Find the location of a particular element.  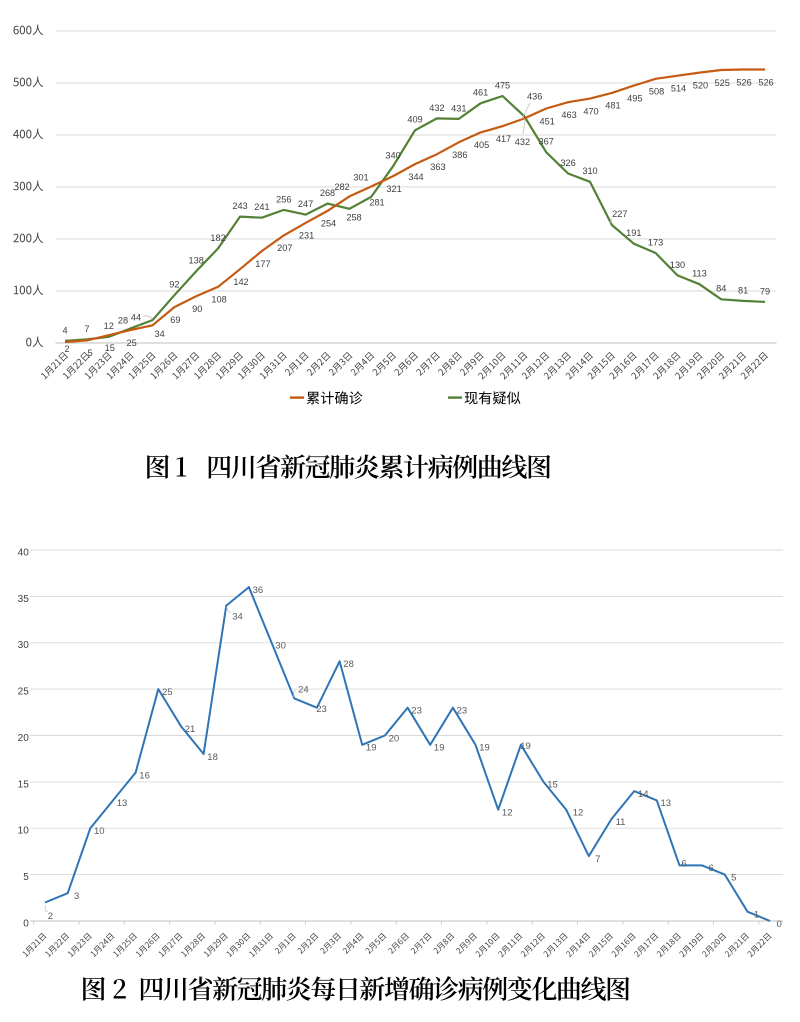

svg-text: 301 is located at coordinates (360, 177).